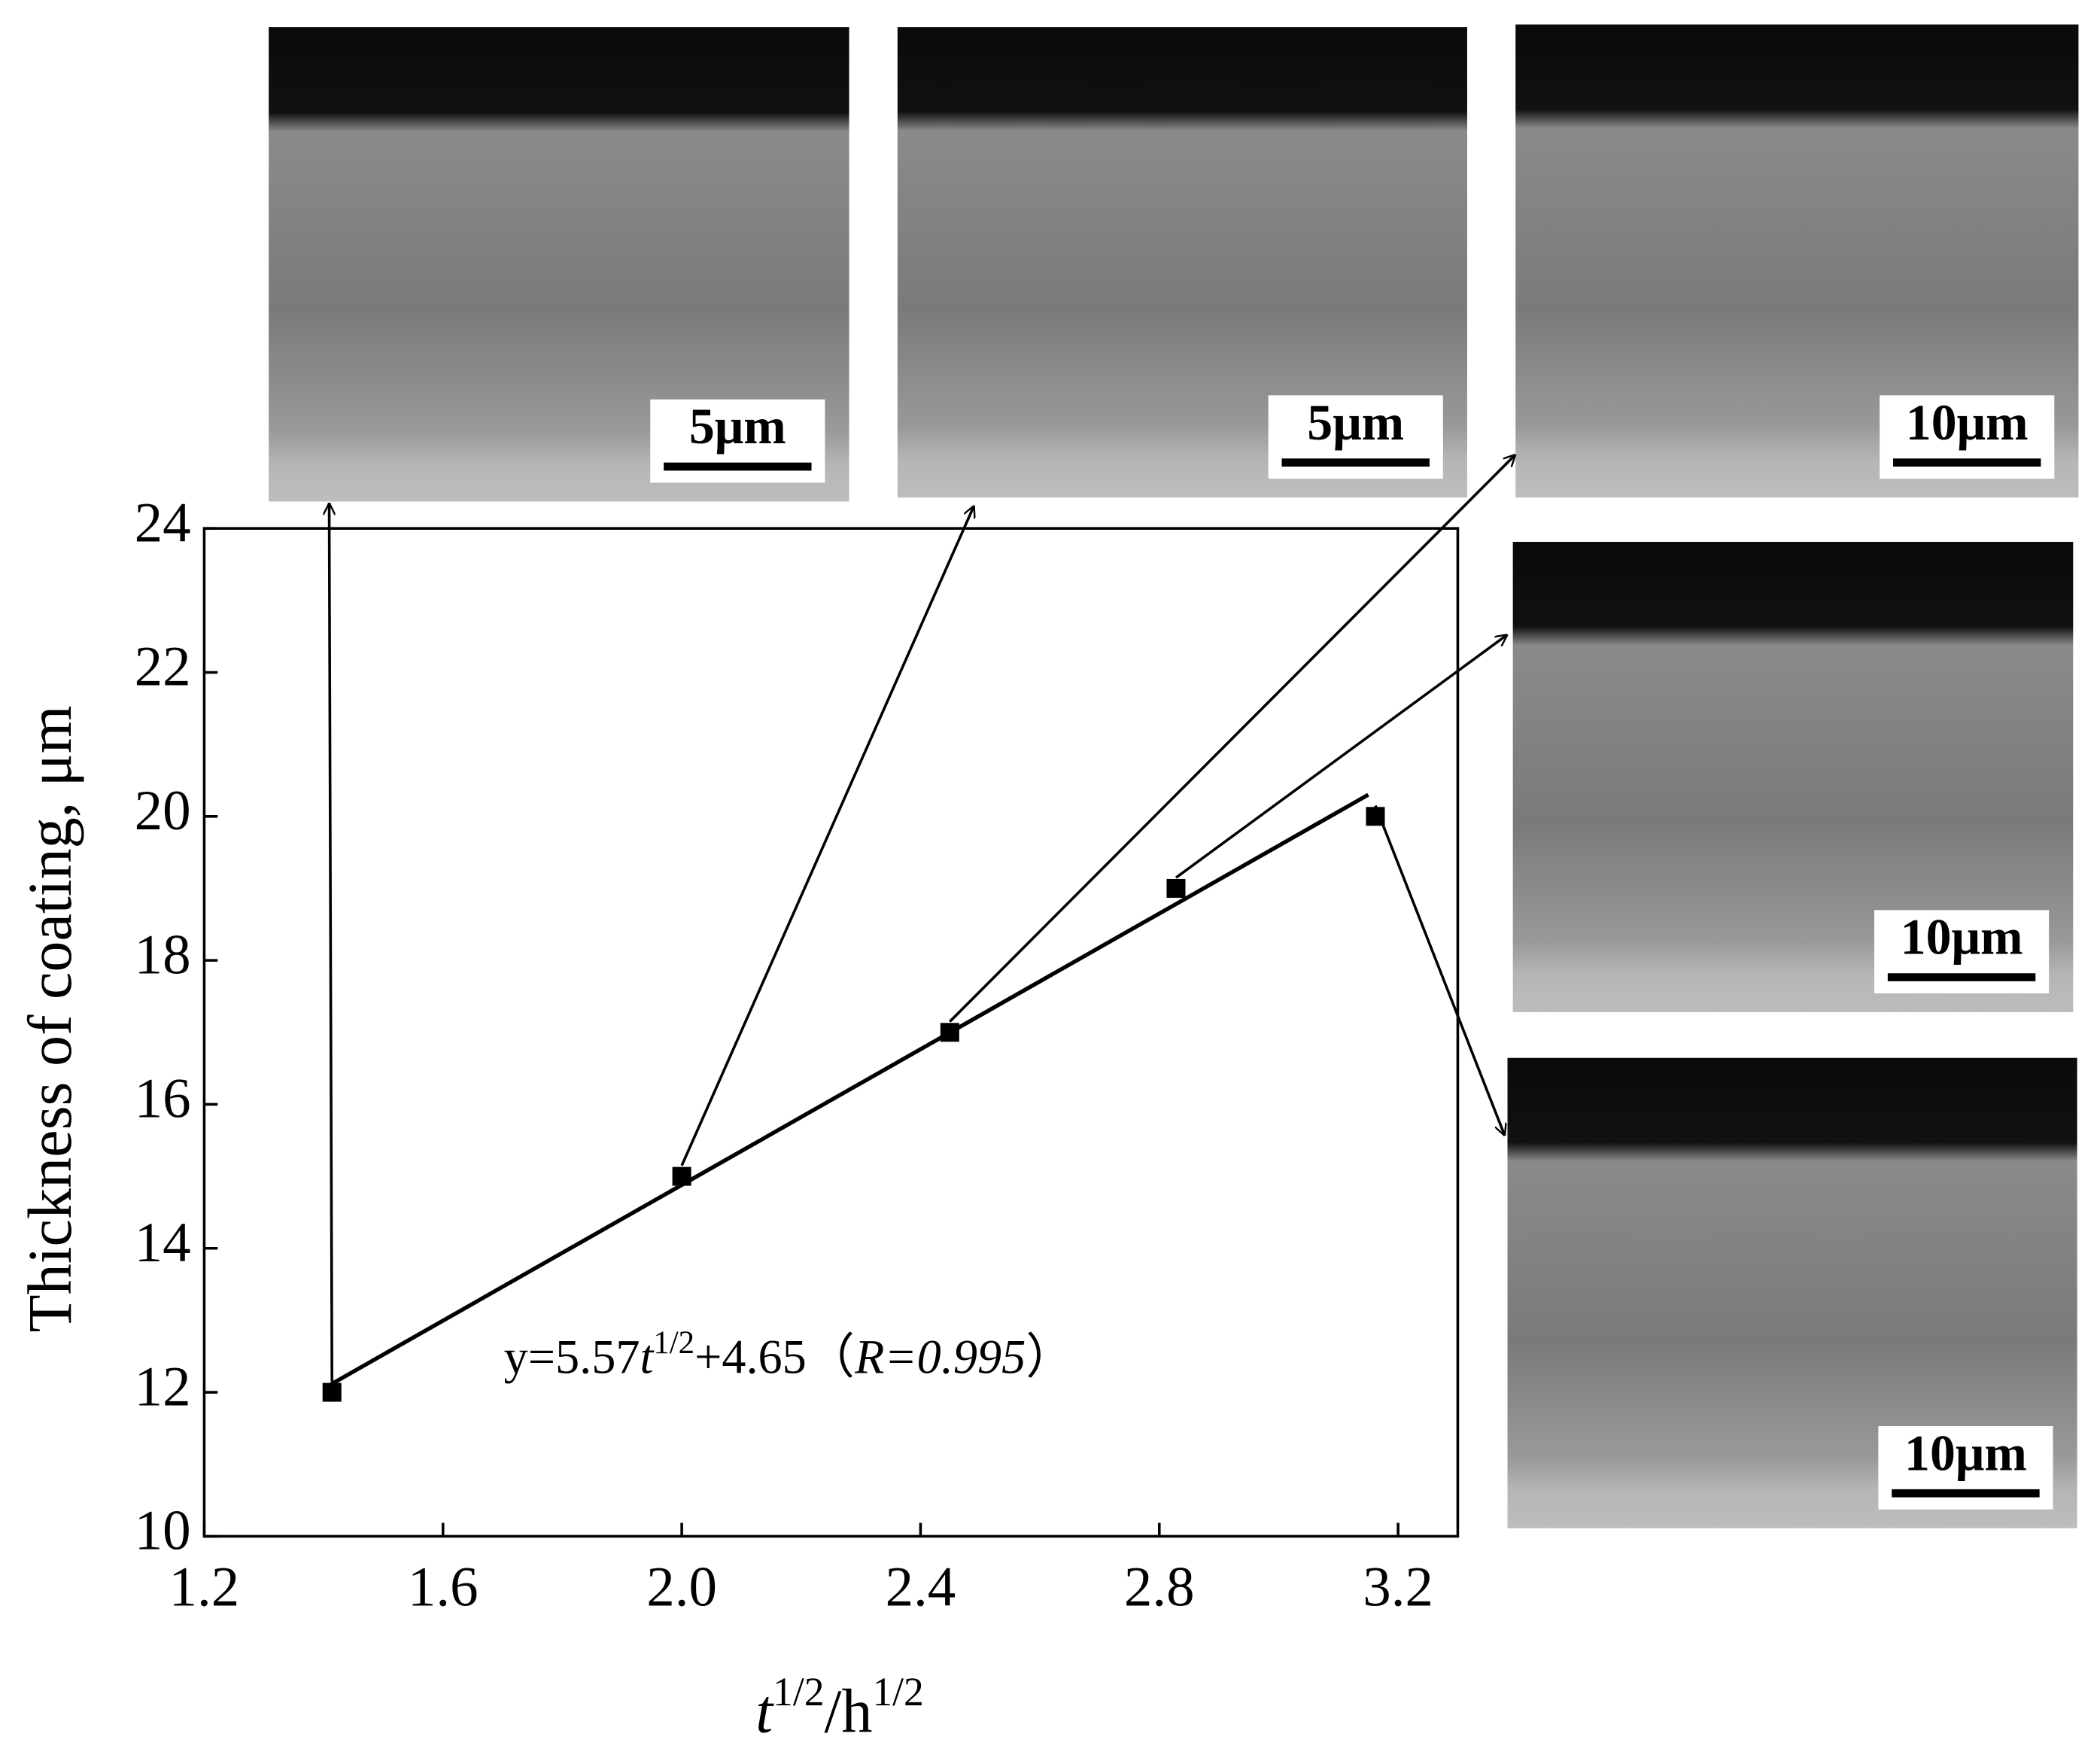 The height and width of the screenshot is (1761, 2100). Describe the element at coordinates (849, 1711) in the screenshot. I see `x-label-unit: /h` at that location.